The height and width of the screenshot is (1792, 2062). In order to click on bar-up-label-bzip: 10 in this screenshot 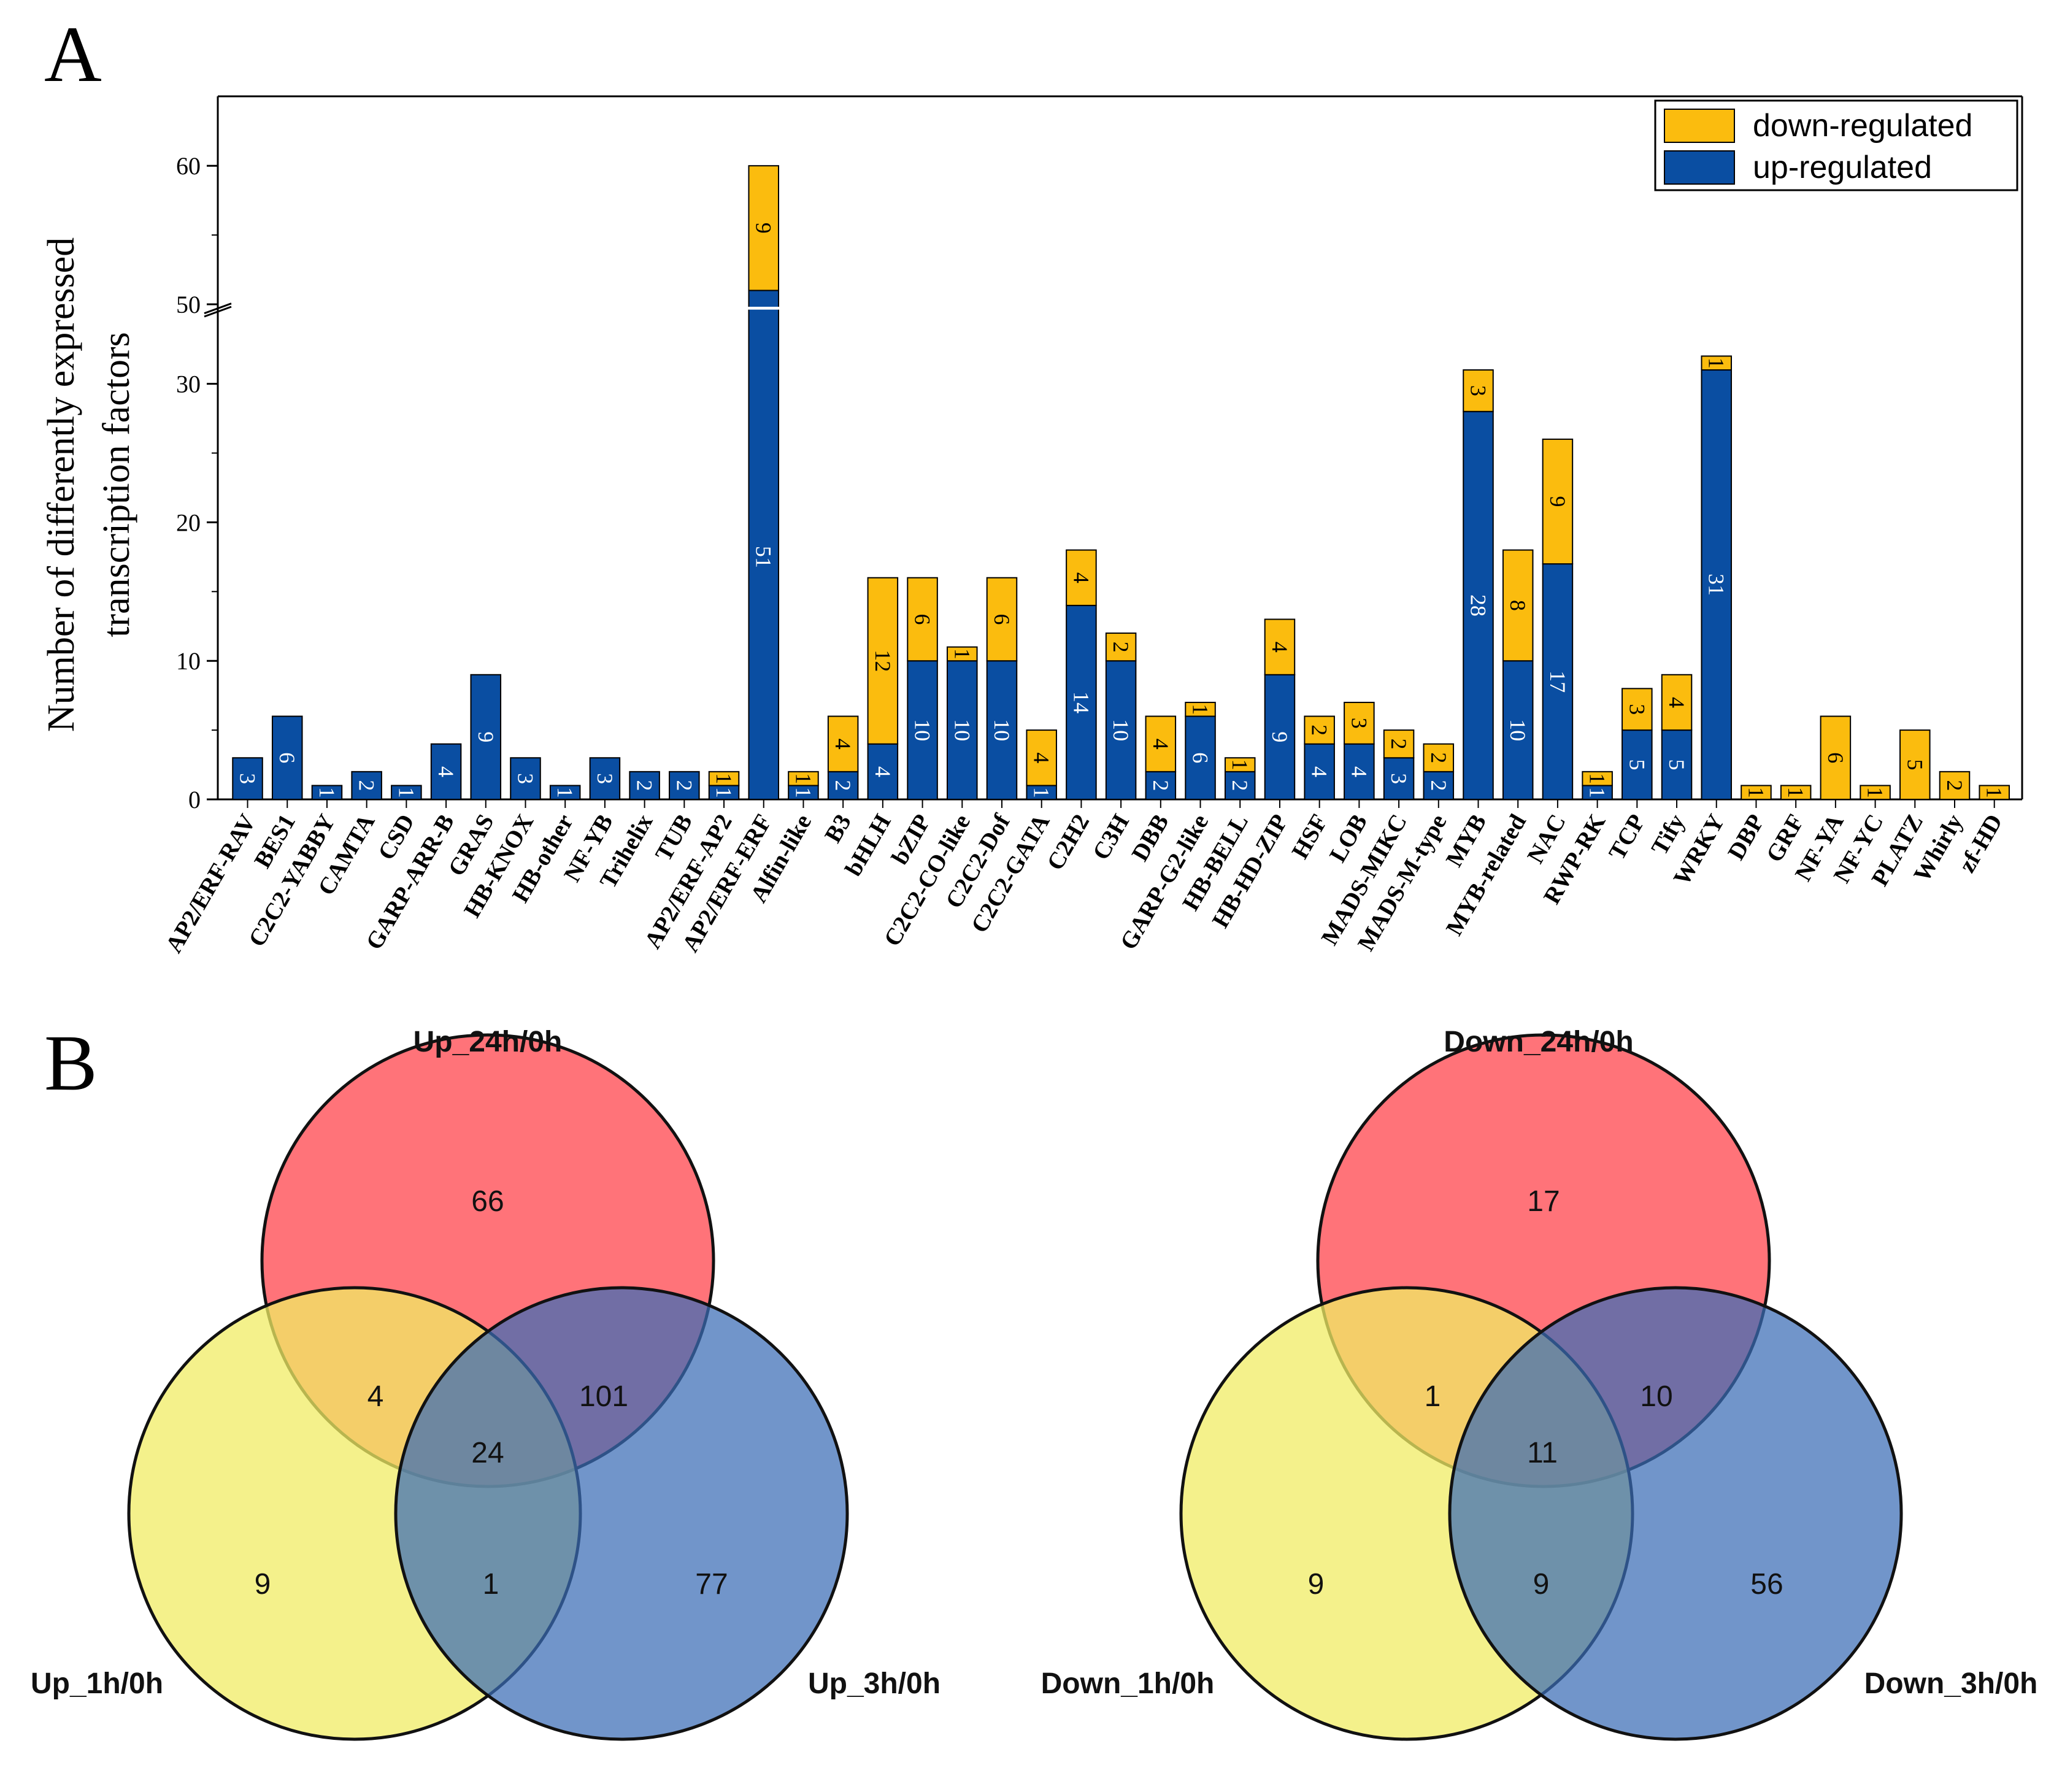, I will do `click(922, 730)`.